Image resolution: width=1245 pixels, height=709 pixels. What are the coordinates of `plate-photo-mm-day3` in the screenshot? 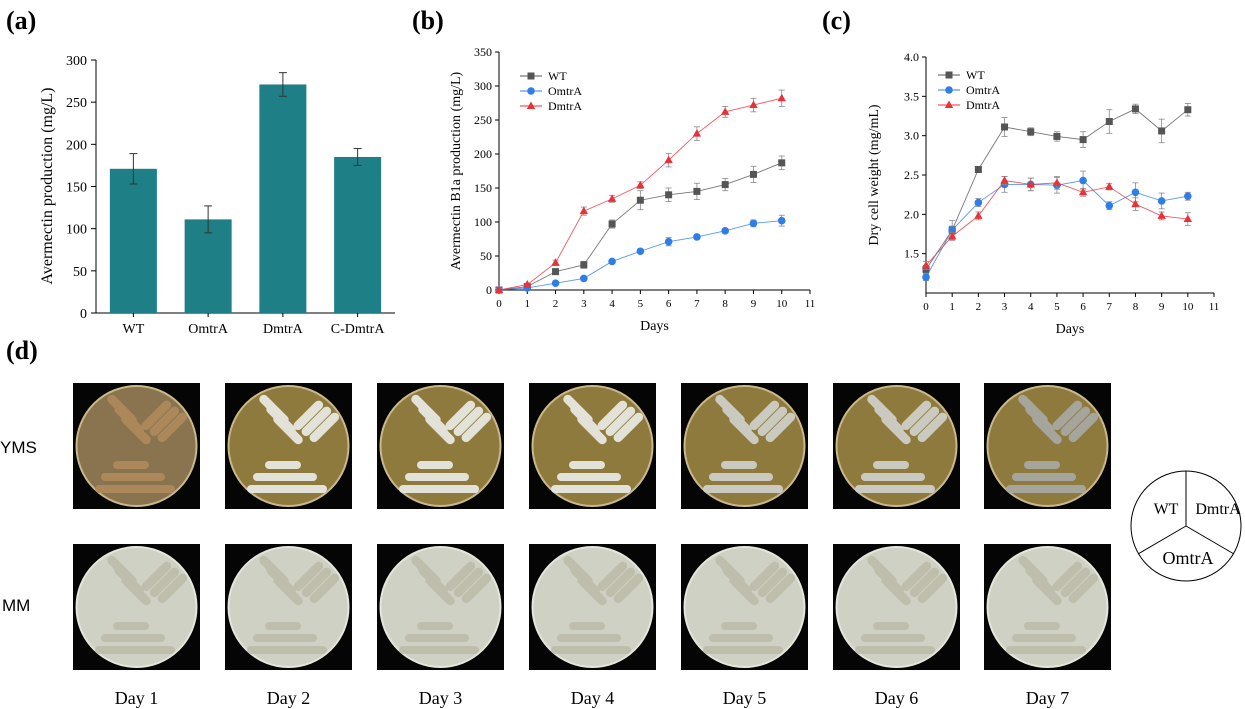 It's located at (440, 607).